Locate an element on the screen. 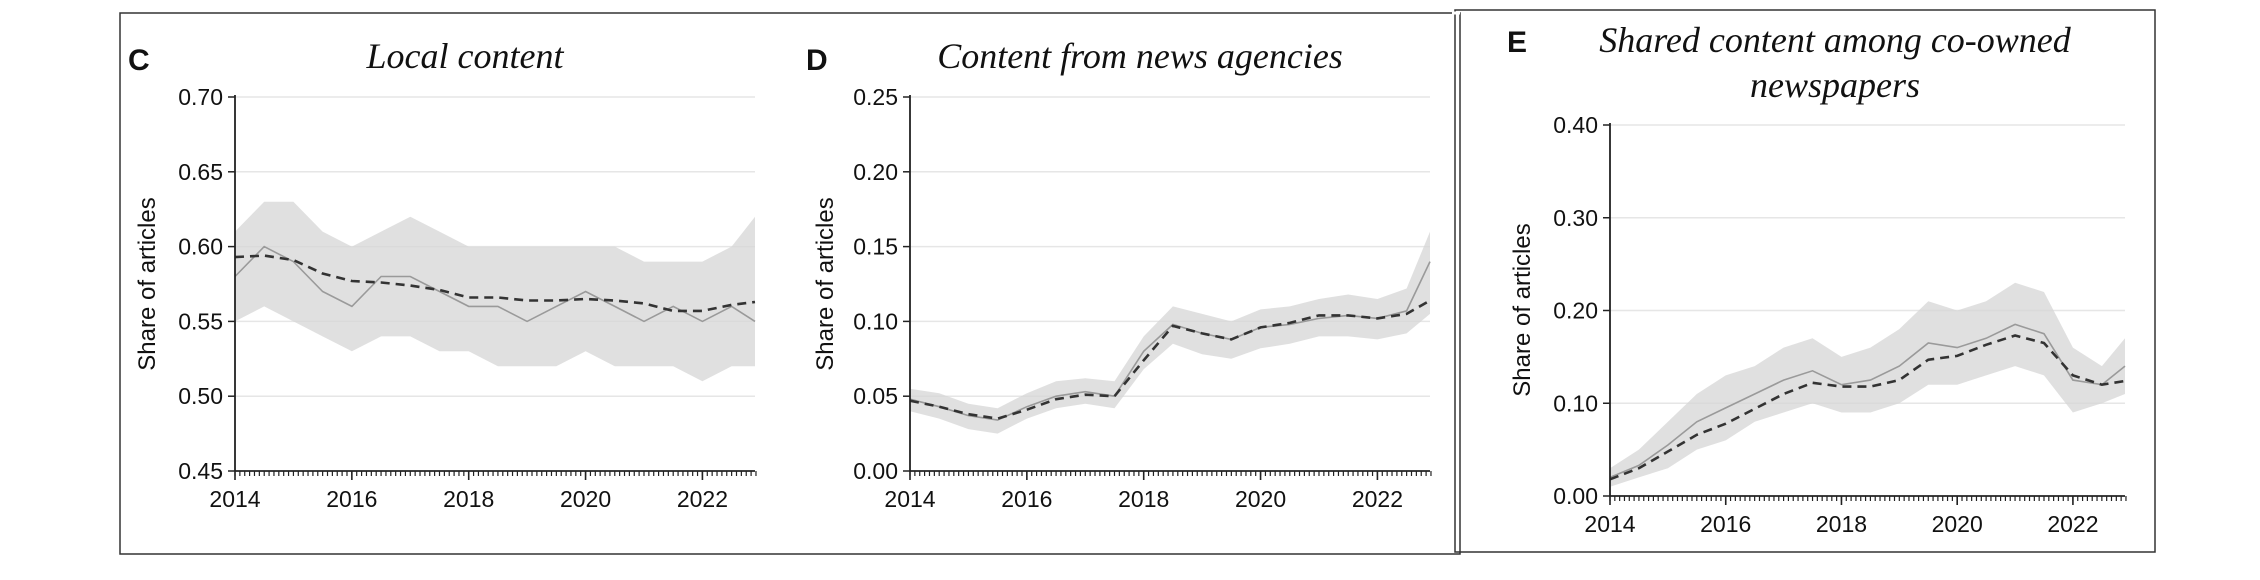  panel-c-band is located at coordinates (495, 291).